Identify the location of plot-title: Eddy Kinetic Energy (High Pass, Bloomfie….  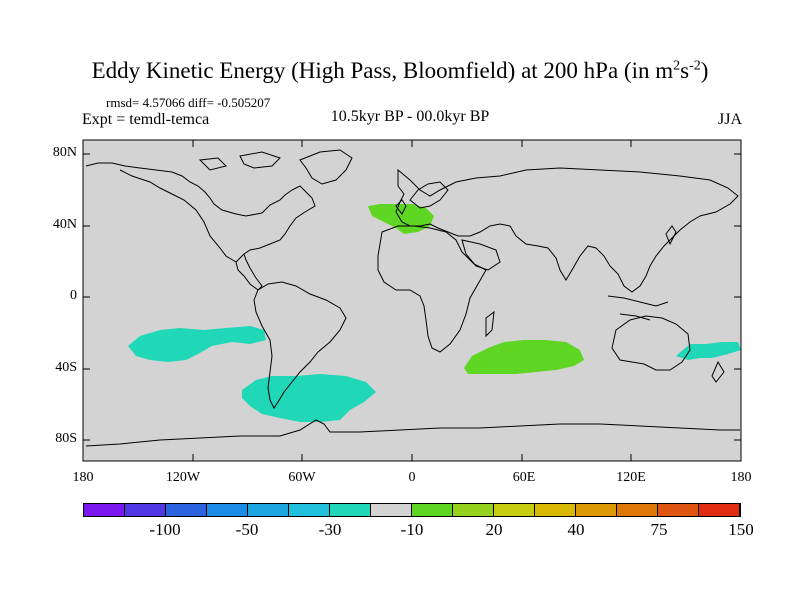
(400, 71).